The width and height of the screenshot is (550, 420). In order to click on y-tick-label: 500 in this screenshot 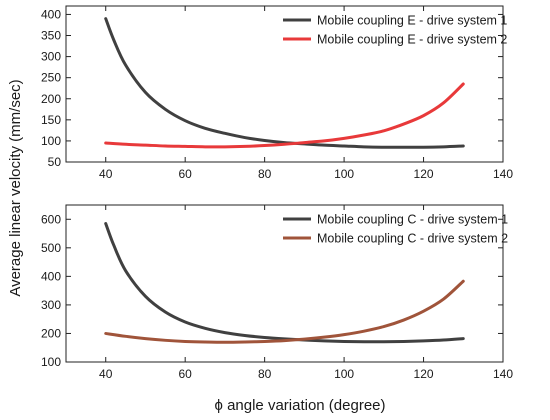, I will do `click(51, 248)`.